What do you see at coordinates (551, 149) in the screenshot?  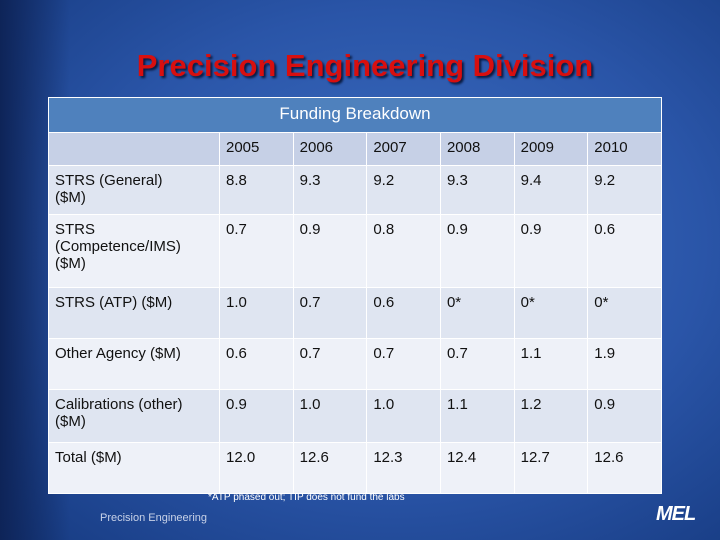 I see `column-header: 2009` at bounding box center [551, 149].